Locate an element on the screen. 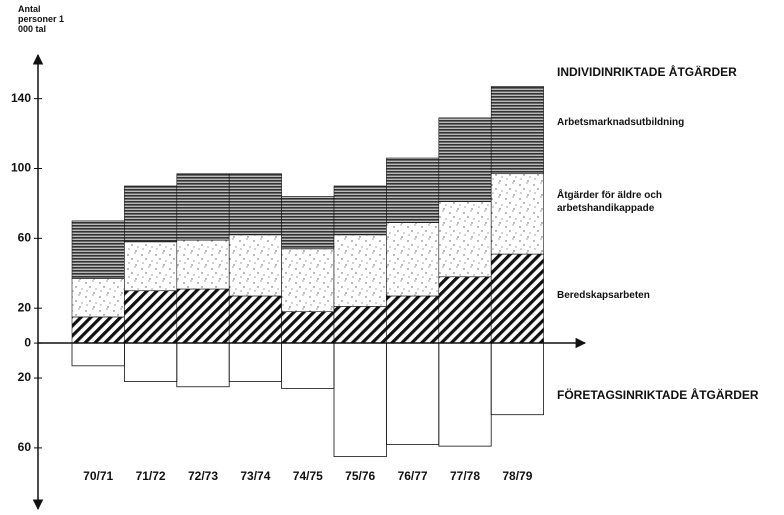 This screenshot has width=784, height=515. x-tick-label: 74/75 is located at coordinates (308, 476).